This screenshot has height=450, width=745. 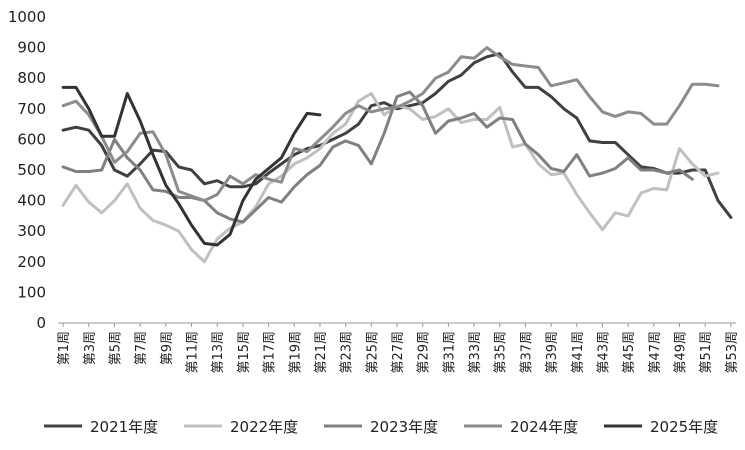 What do you see at coordinates (347, 352) in the screenshot?
I see `x-tick-label: 第23周` at bounding box center [347, 352].